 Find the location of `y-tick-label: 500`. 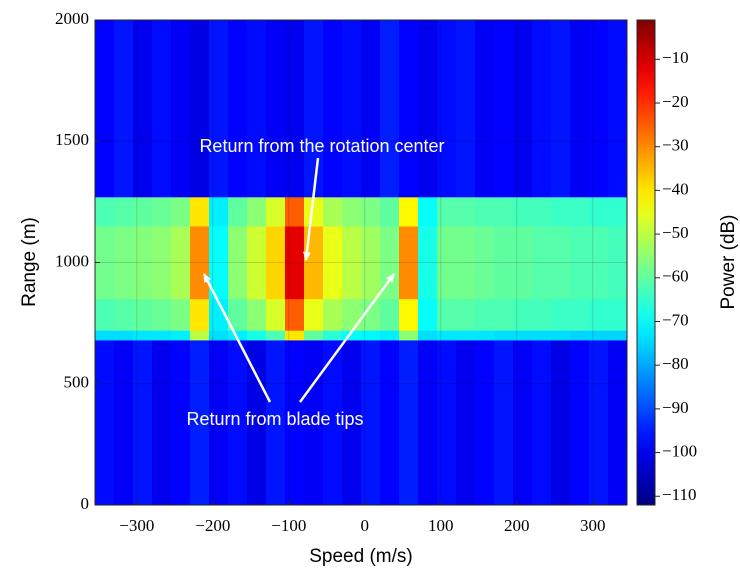

y-tick-label: 500 is located at coordinates (77, 382).